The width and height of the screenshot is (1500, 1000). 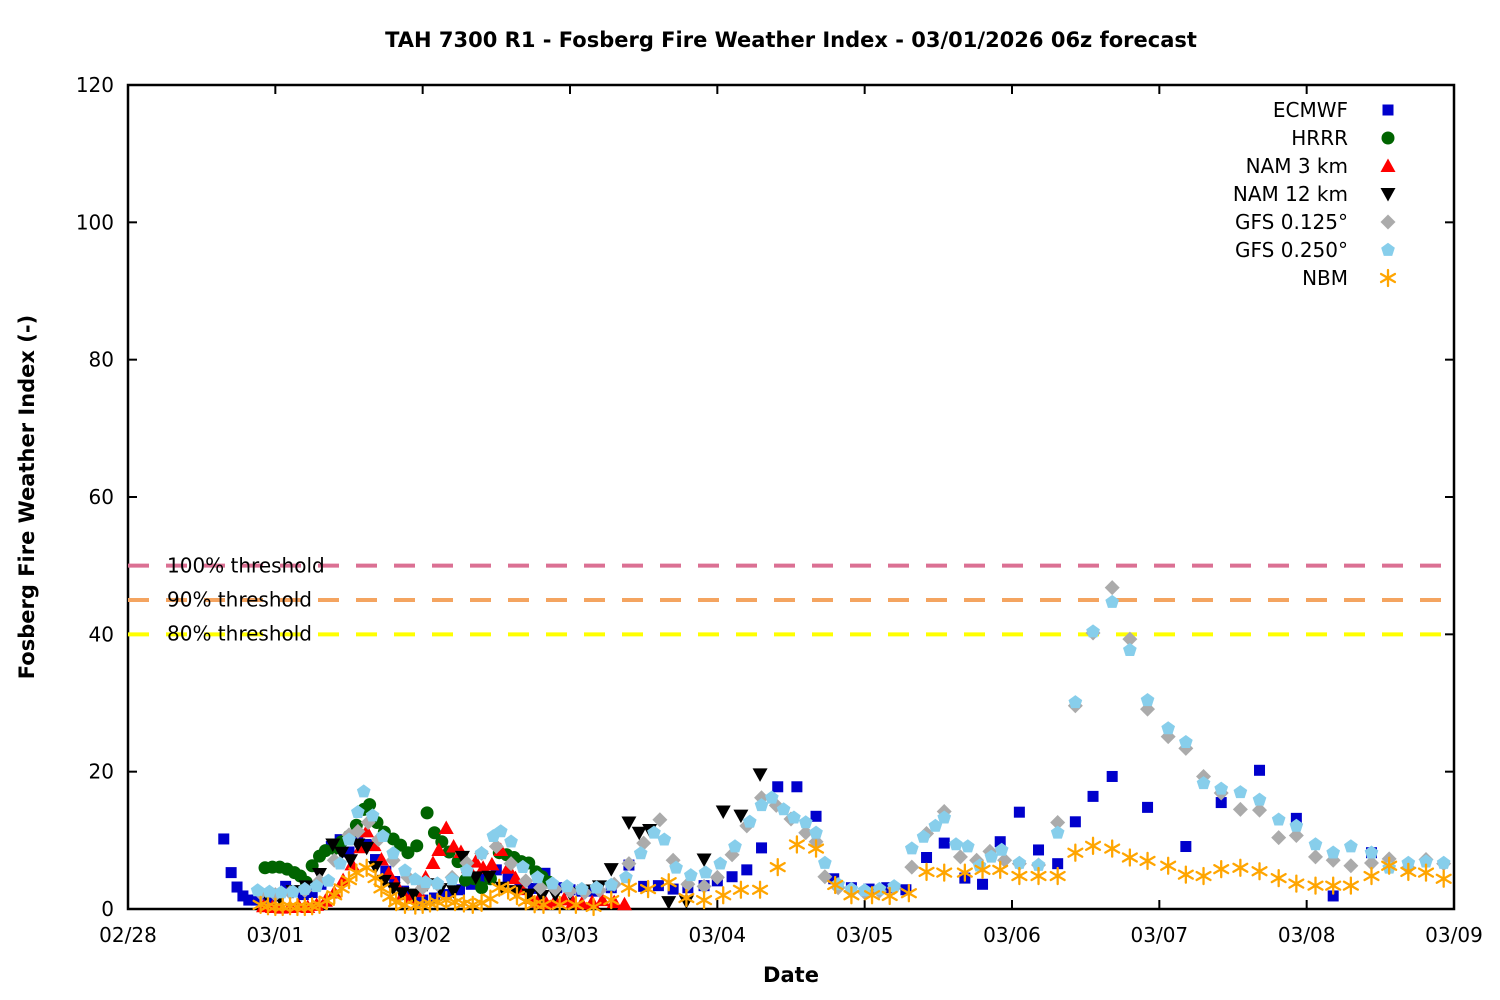 I want to click on legend-label-ecmwf: ECMWF, so click(x=1310, y=110).